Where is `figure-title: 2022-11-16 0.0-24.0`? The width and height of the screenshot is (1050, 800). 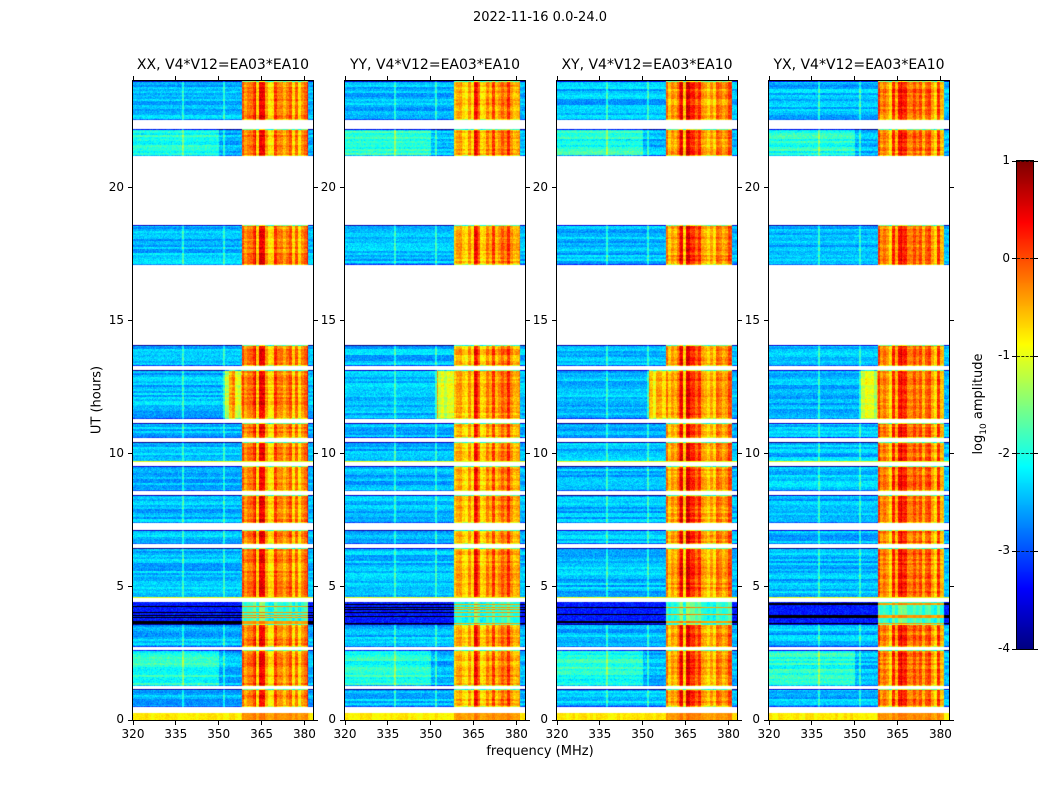 figure-title: 2022-11-16 0.0-24.0 is located at coordinates (540, 17).